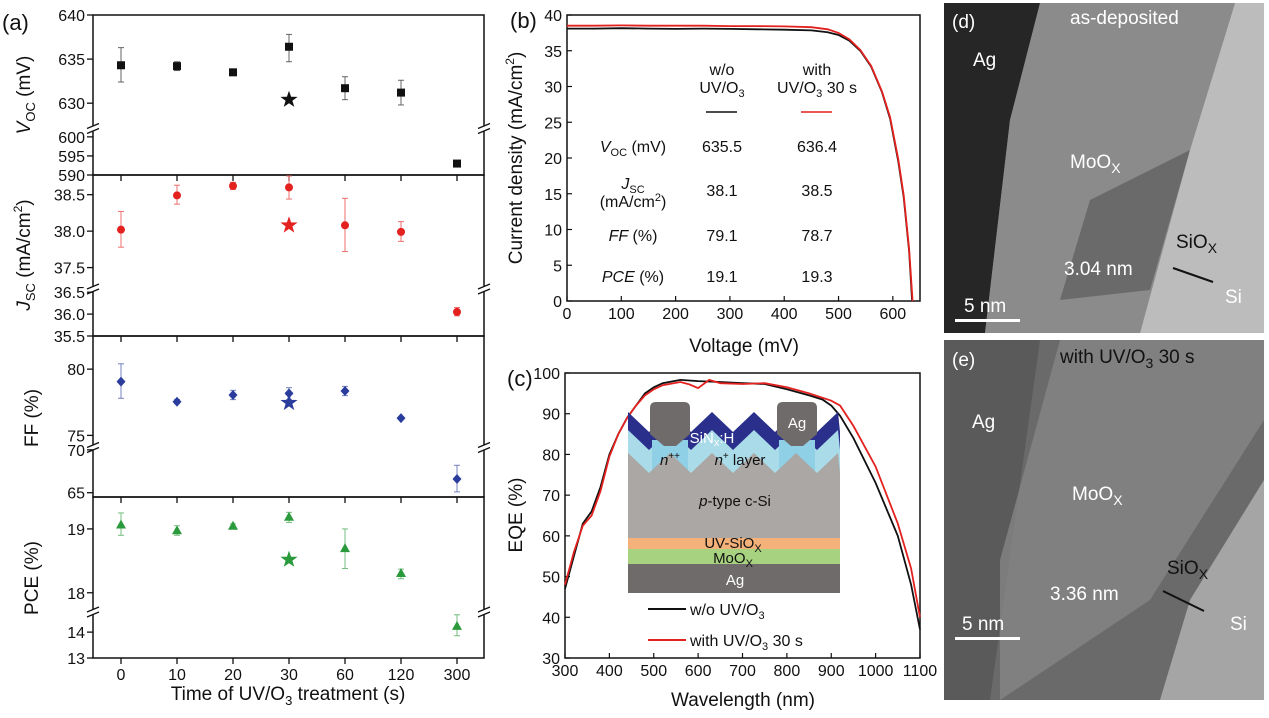  What do you see at coordinates (1197, 244) in the screenshot?
I see `tem-d-siox: SiOX` at bounding box center [1197, 244].